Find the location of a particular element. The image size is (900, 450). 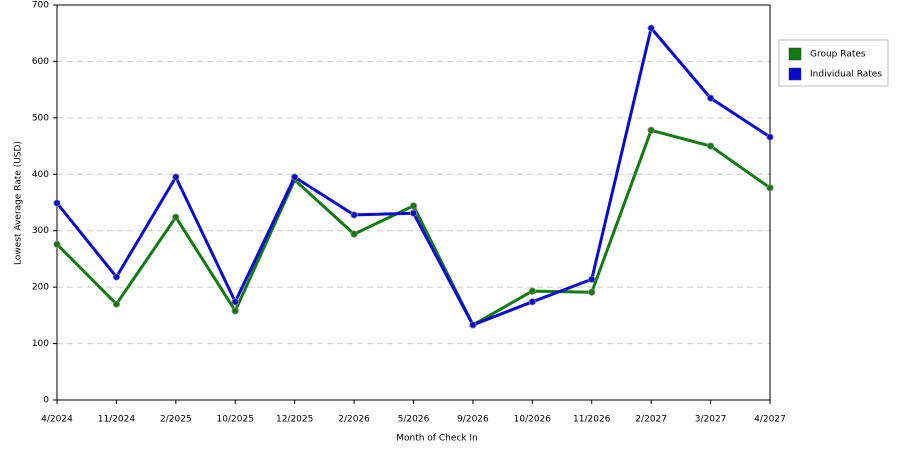

x-tick-label: 12/2025 is located at coordinates (294, 420).